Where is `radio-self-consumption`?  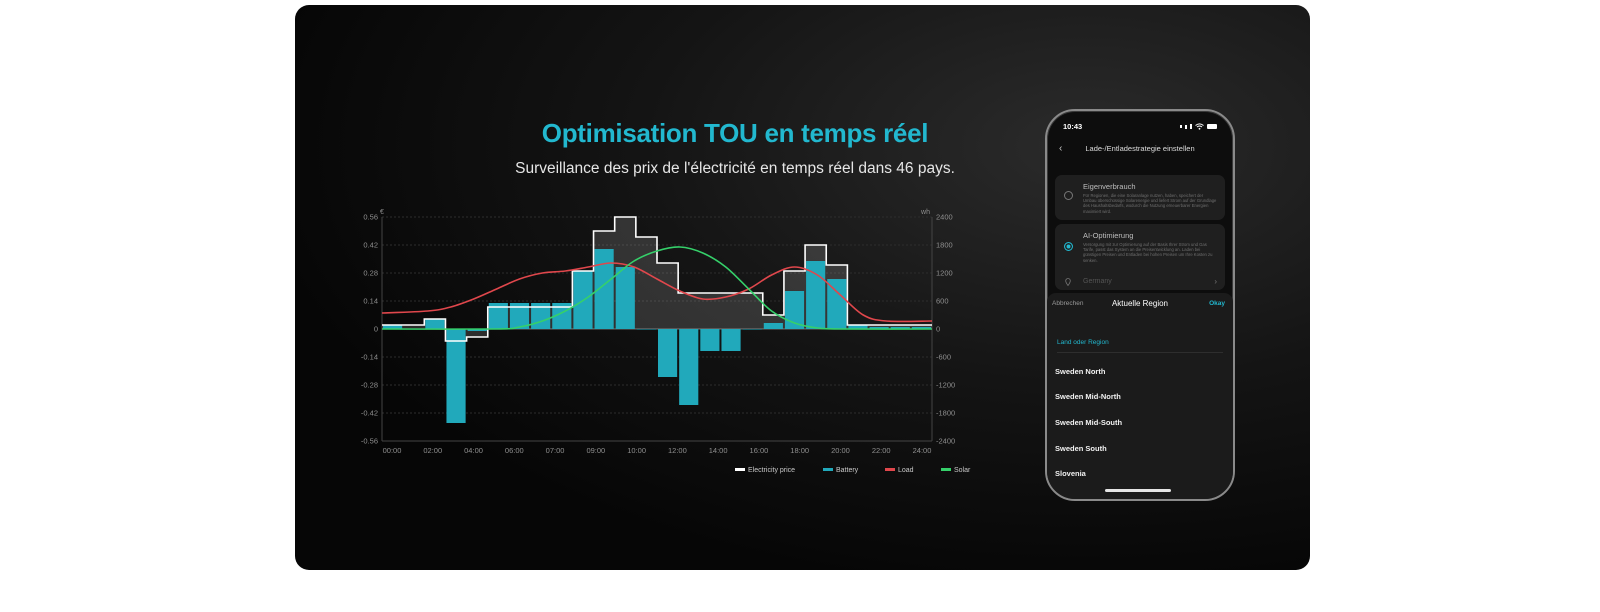
radio-self-consumption is located at coordinates (1068, 195).